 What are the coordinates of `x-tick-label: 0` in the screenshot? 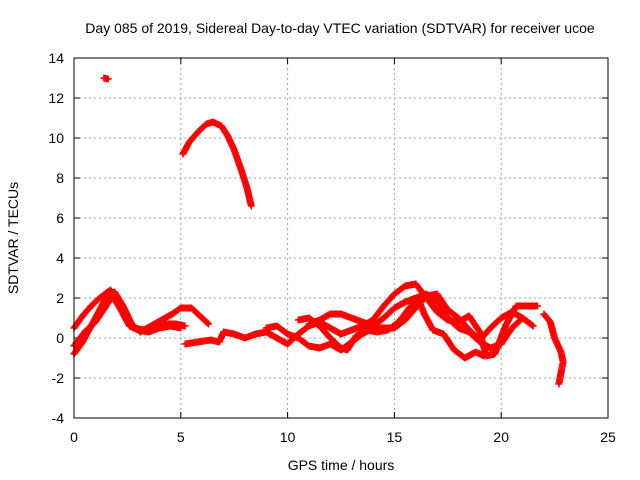 It's located at (74, 437).